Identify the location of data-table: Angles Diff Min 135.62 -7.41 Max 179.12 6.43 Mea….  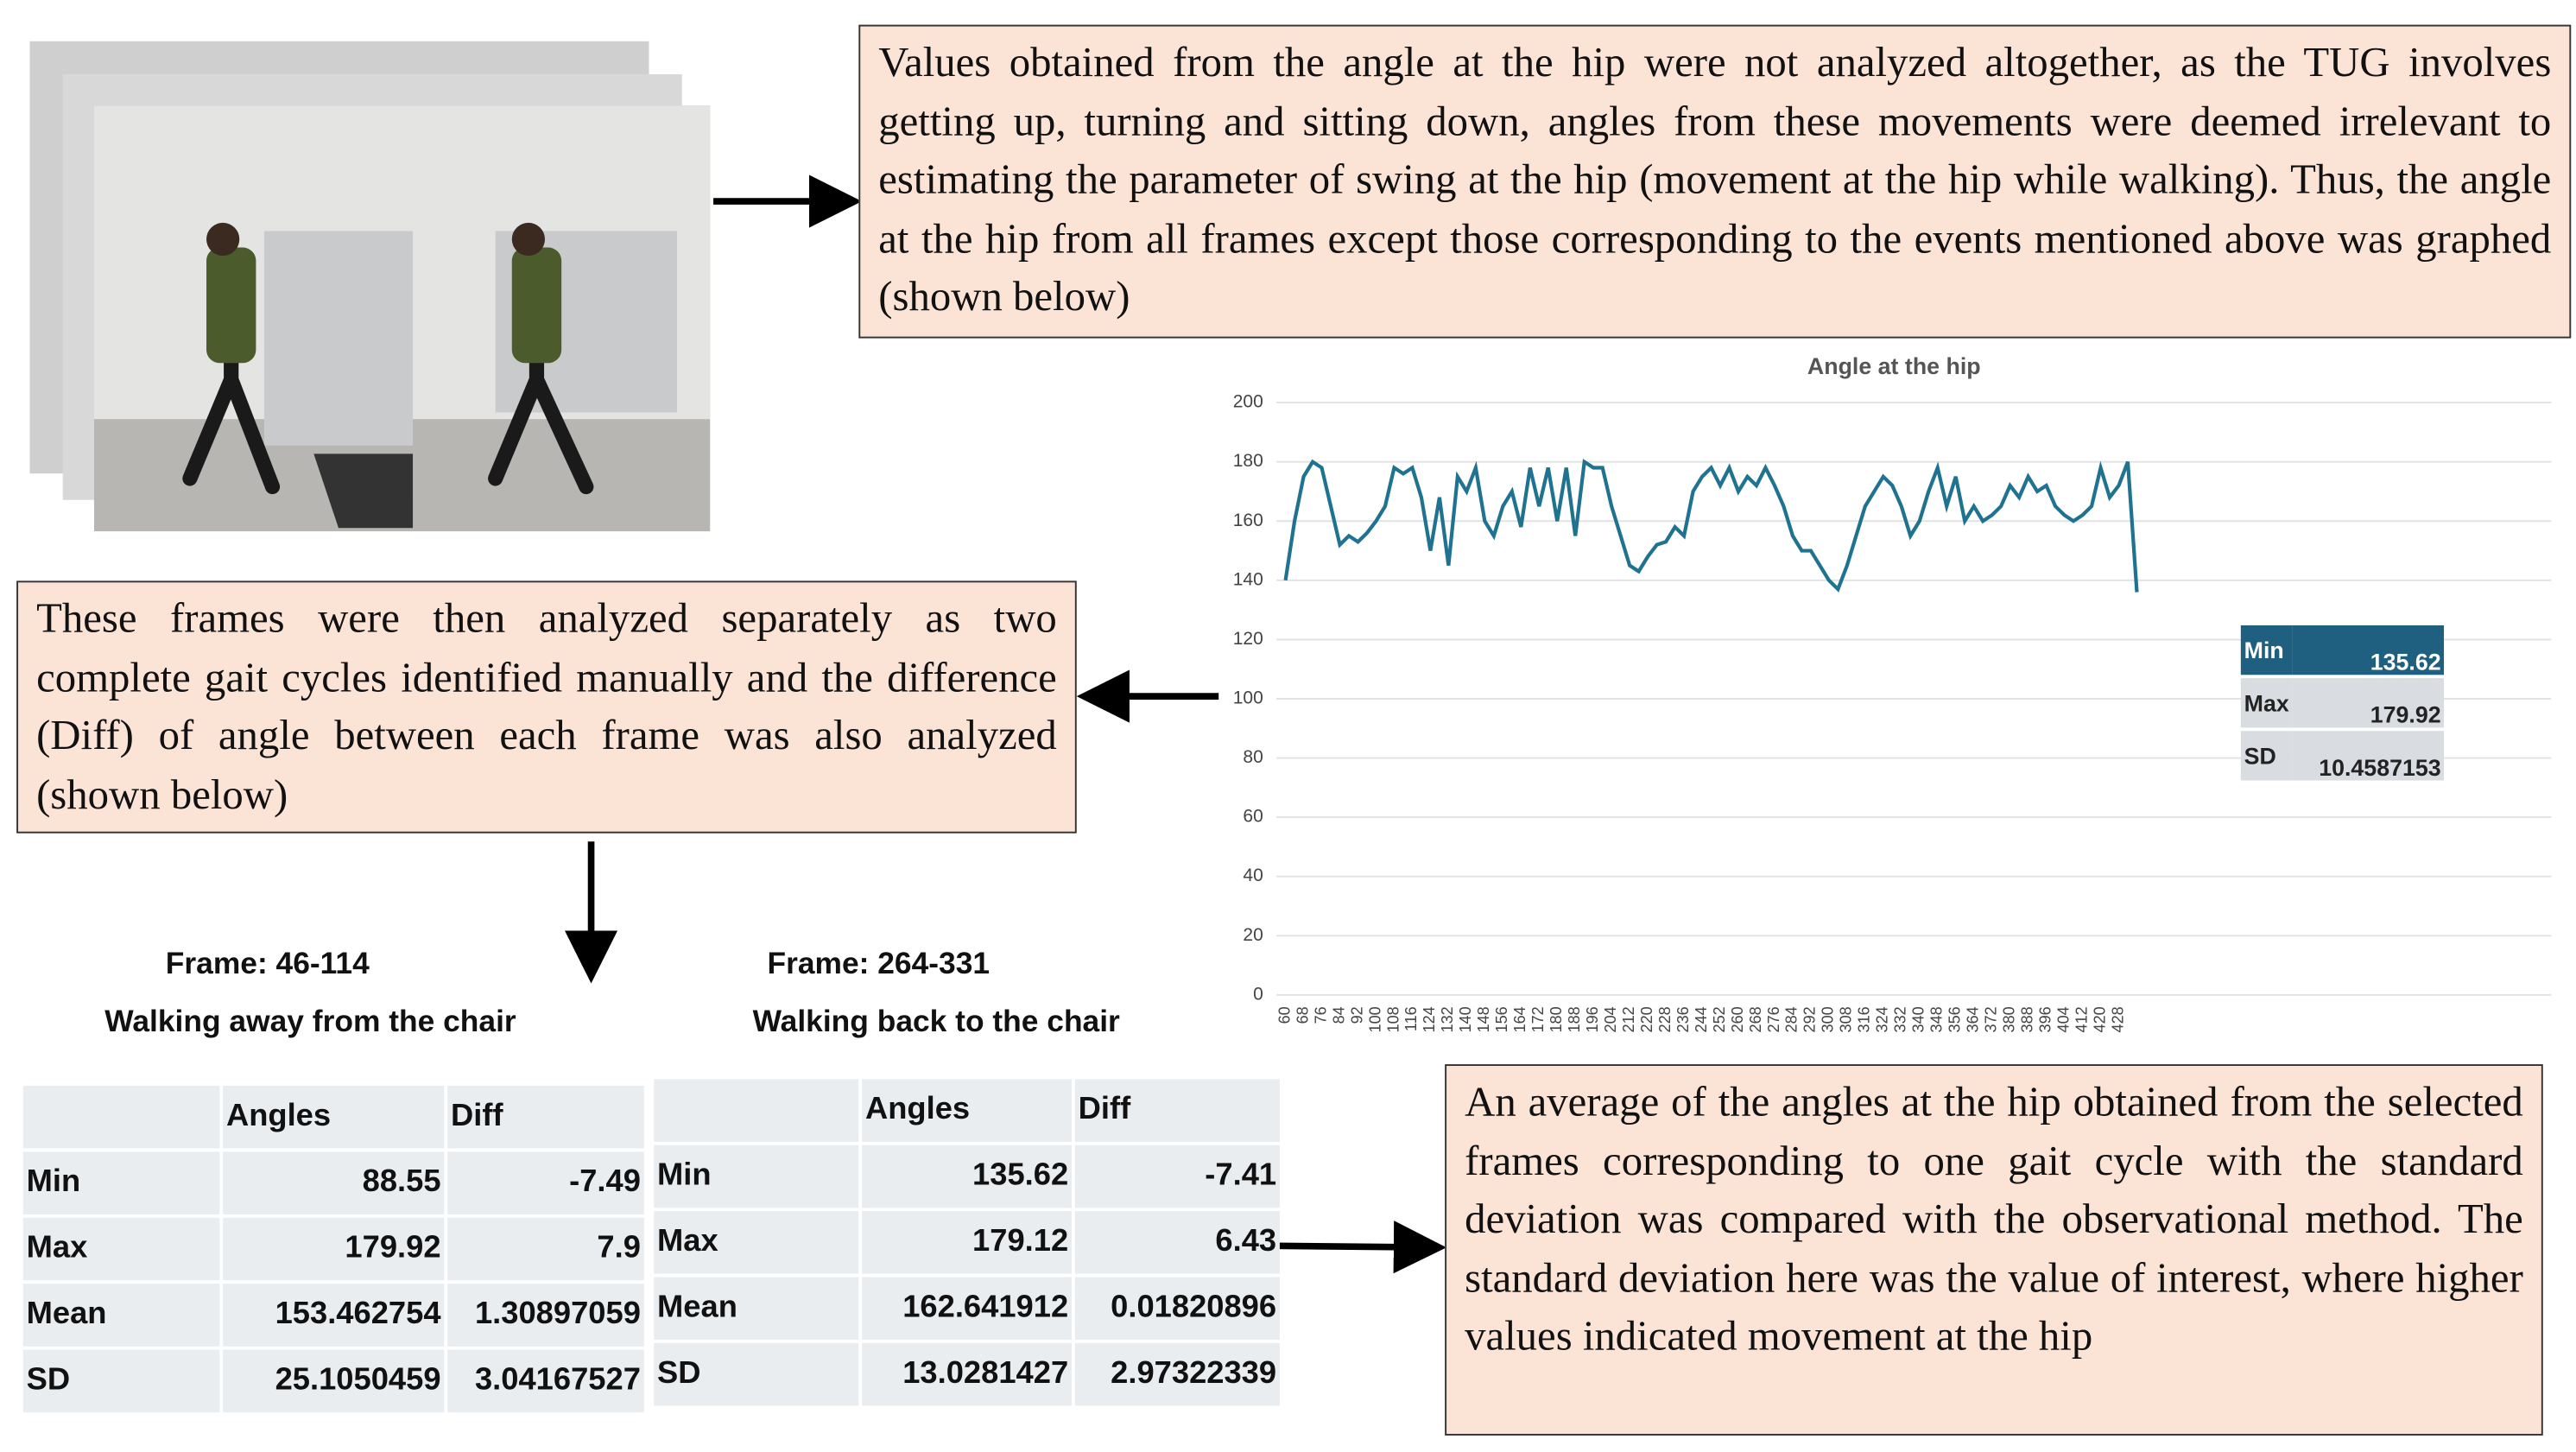
(966, 1242).